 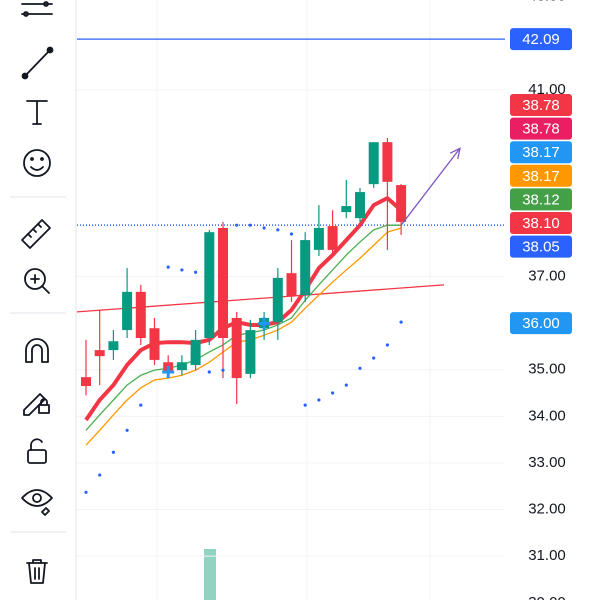 What do you see at coordinates (37, 502) in the screenshot?
I see `visibility-icon` at bounding box center [37, 502].